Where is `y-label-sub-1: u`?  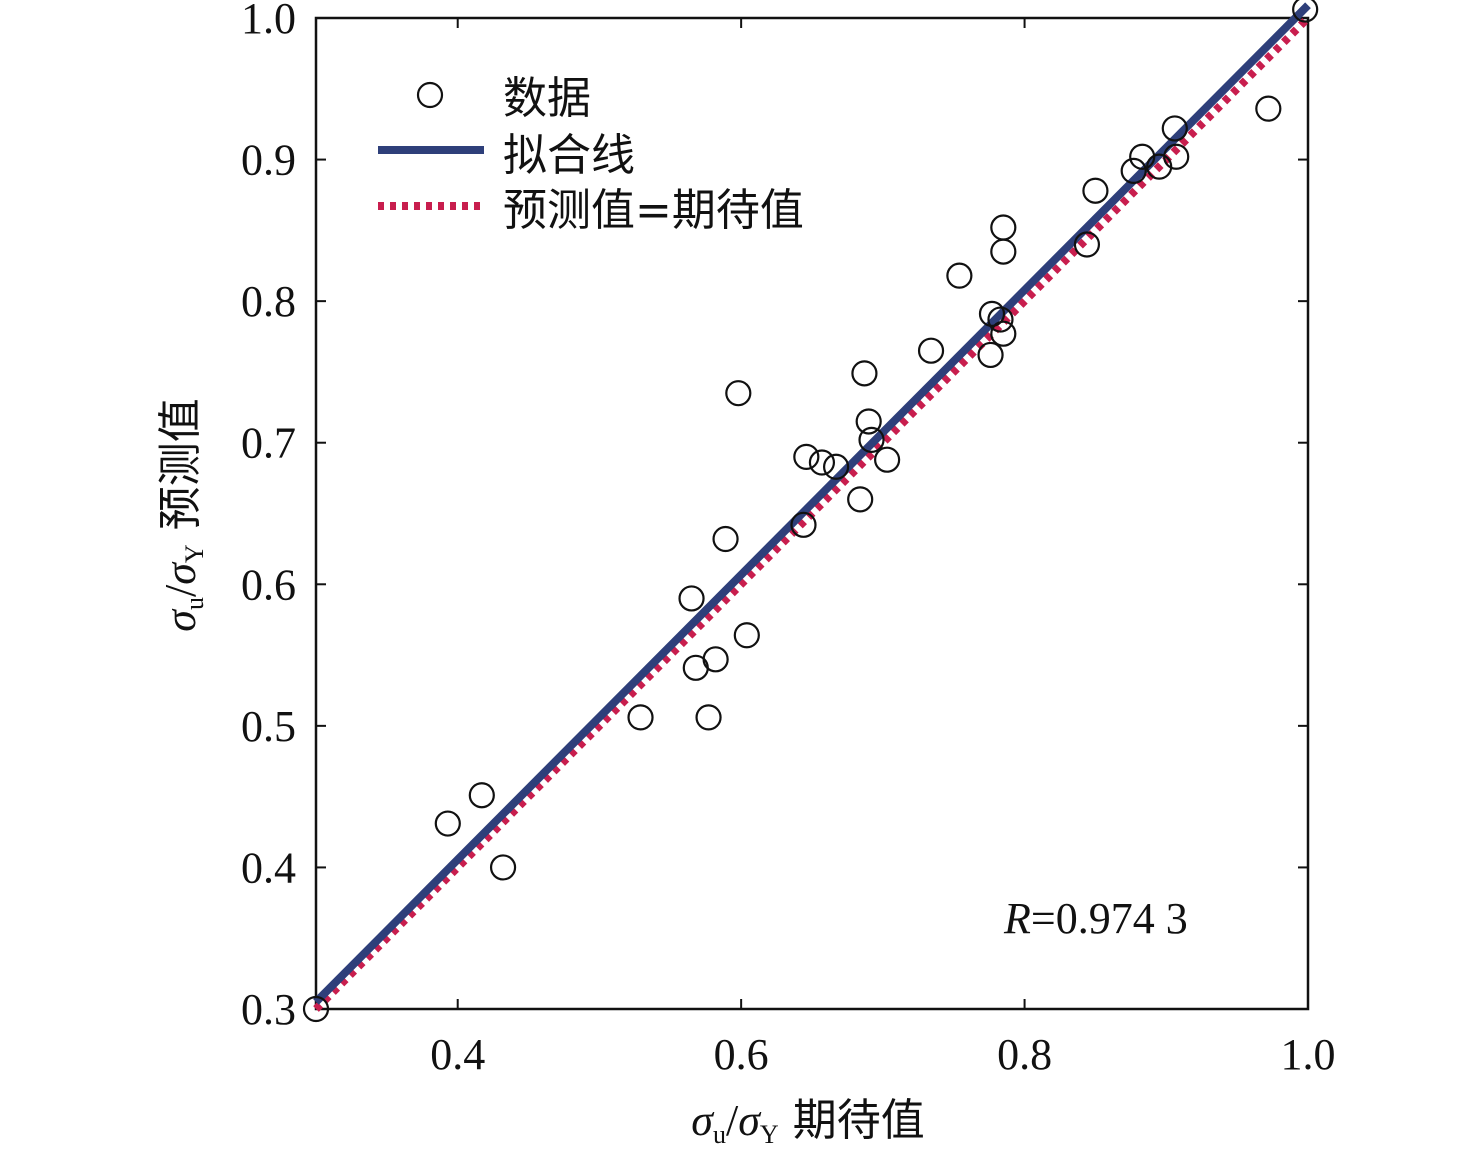 y-label-sub-1: u is located at coordinates (194, 603).